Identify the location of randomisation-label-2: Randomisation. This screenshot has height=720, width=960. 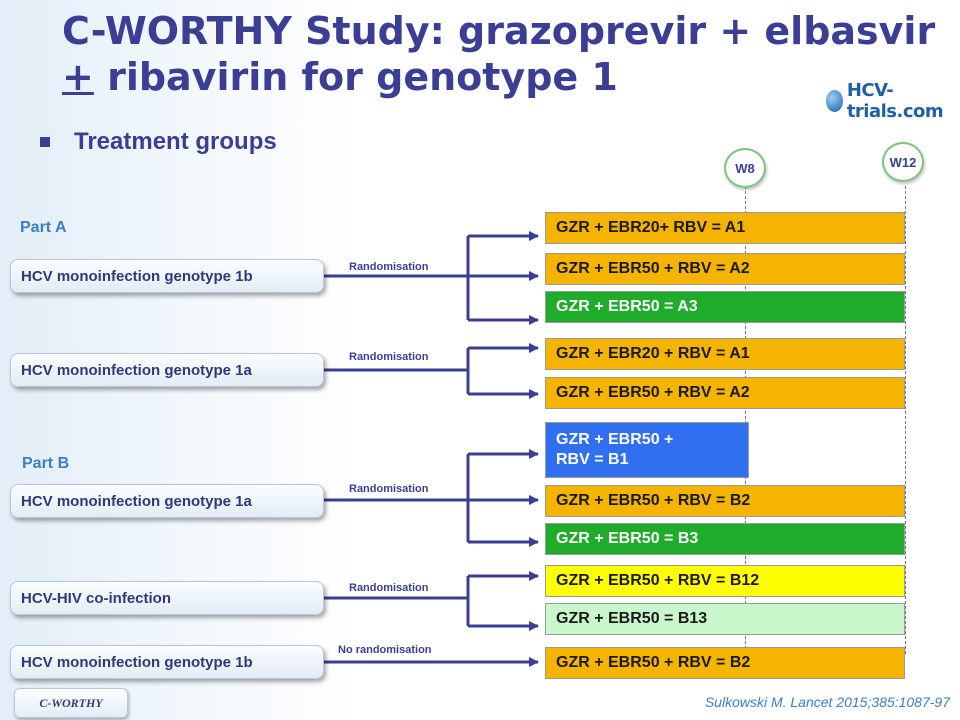
(389, 357).